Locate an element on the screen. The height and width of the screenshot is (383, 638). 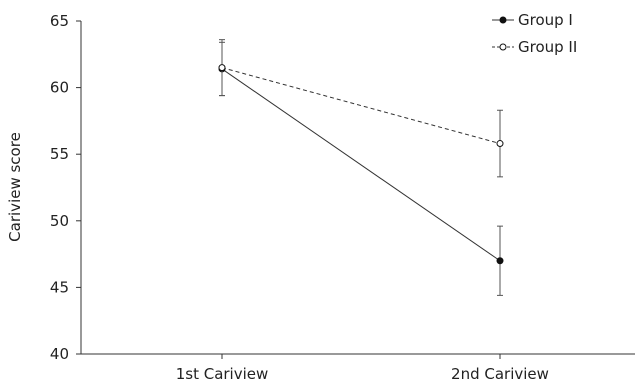
y-axis-label: Cariview score is located at coordinates (15, 187).